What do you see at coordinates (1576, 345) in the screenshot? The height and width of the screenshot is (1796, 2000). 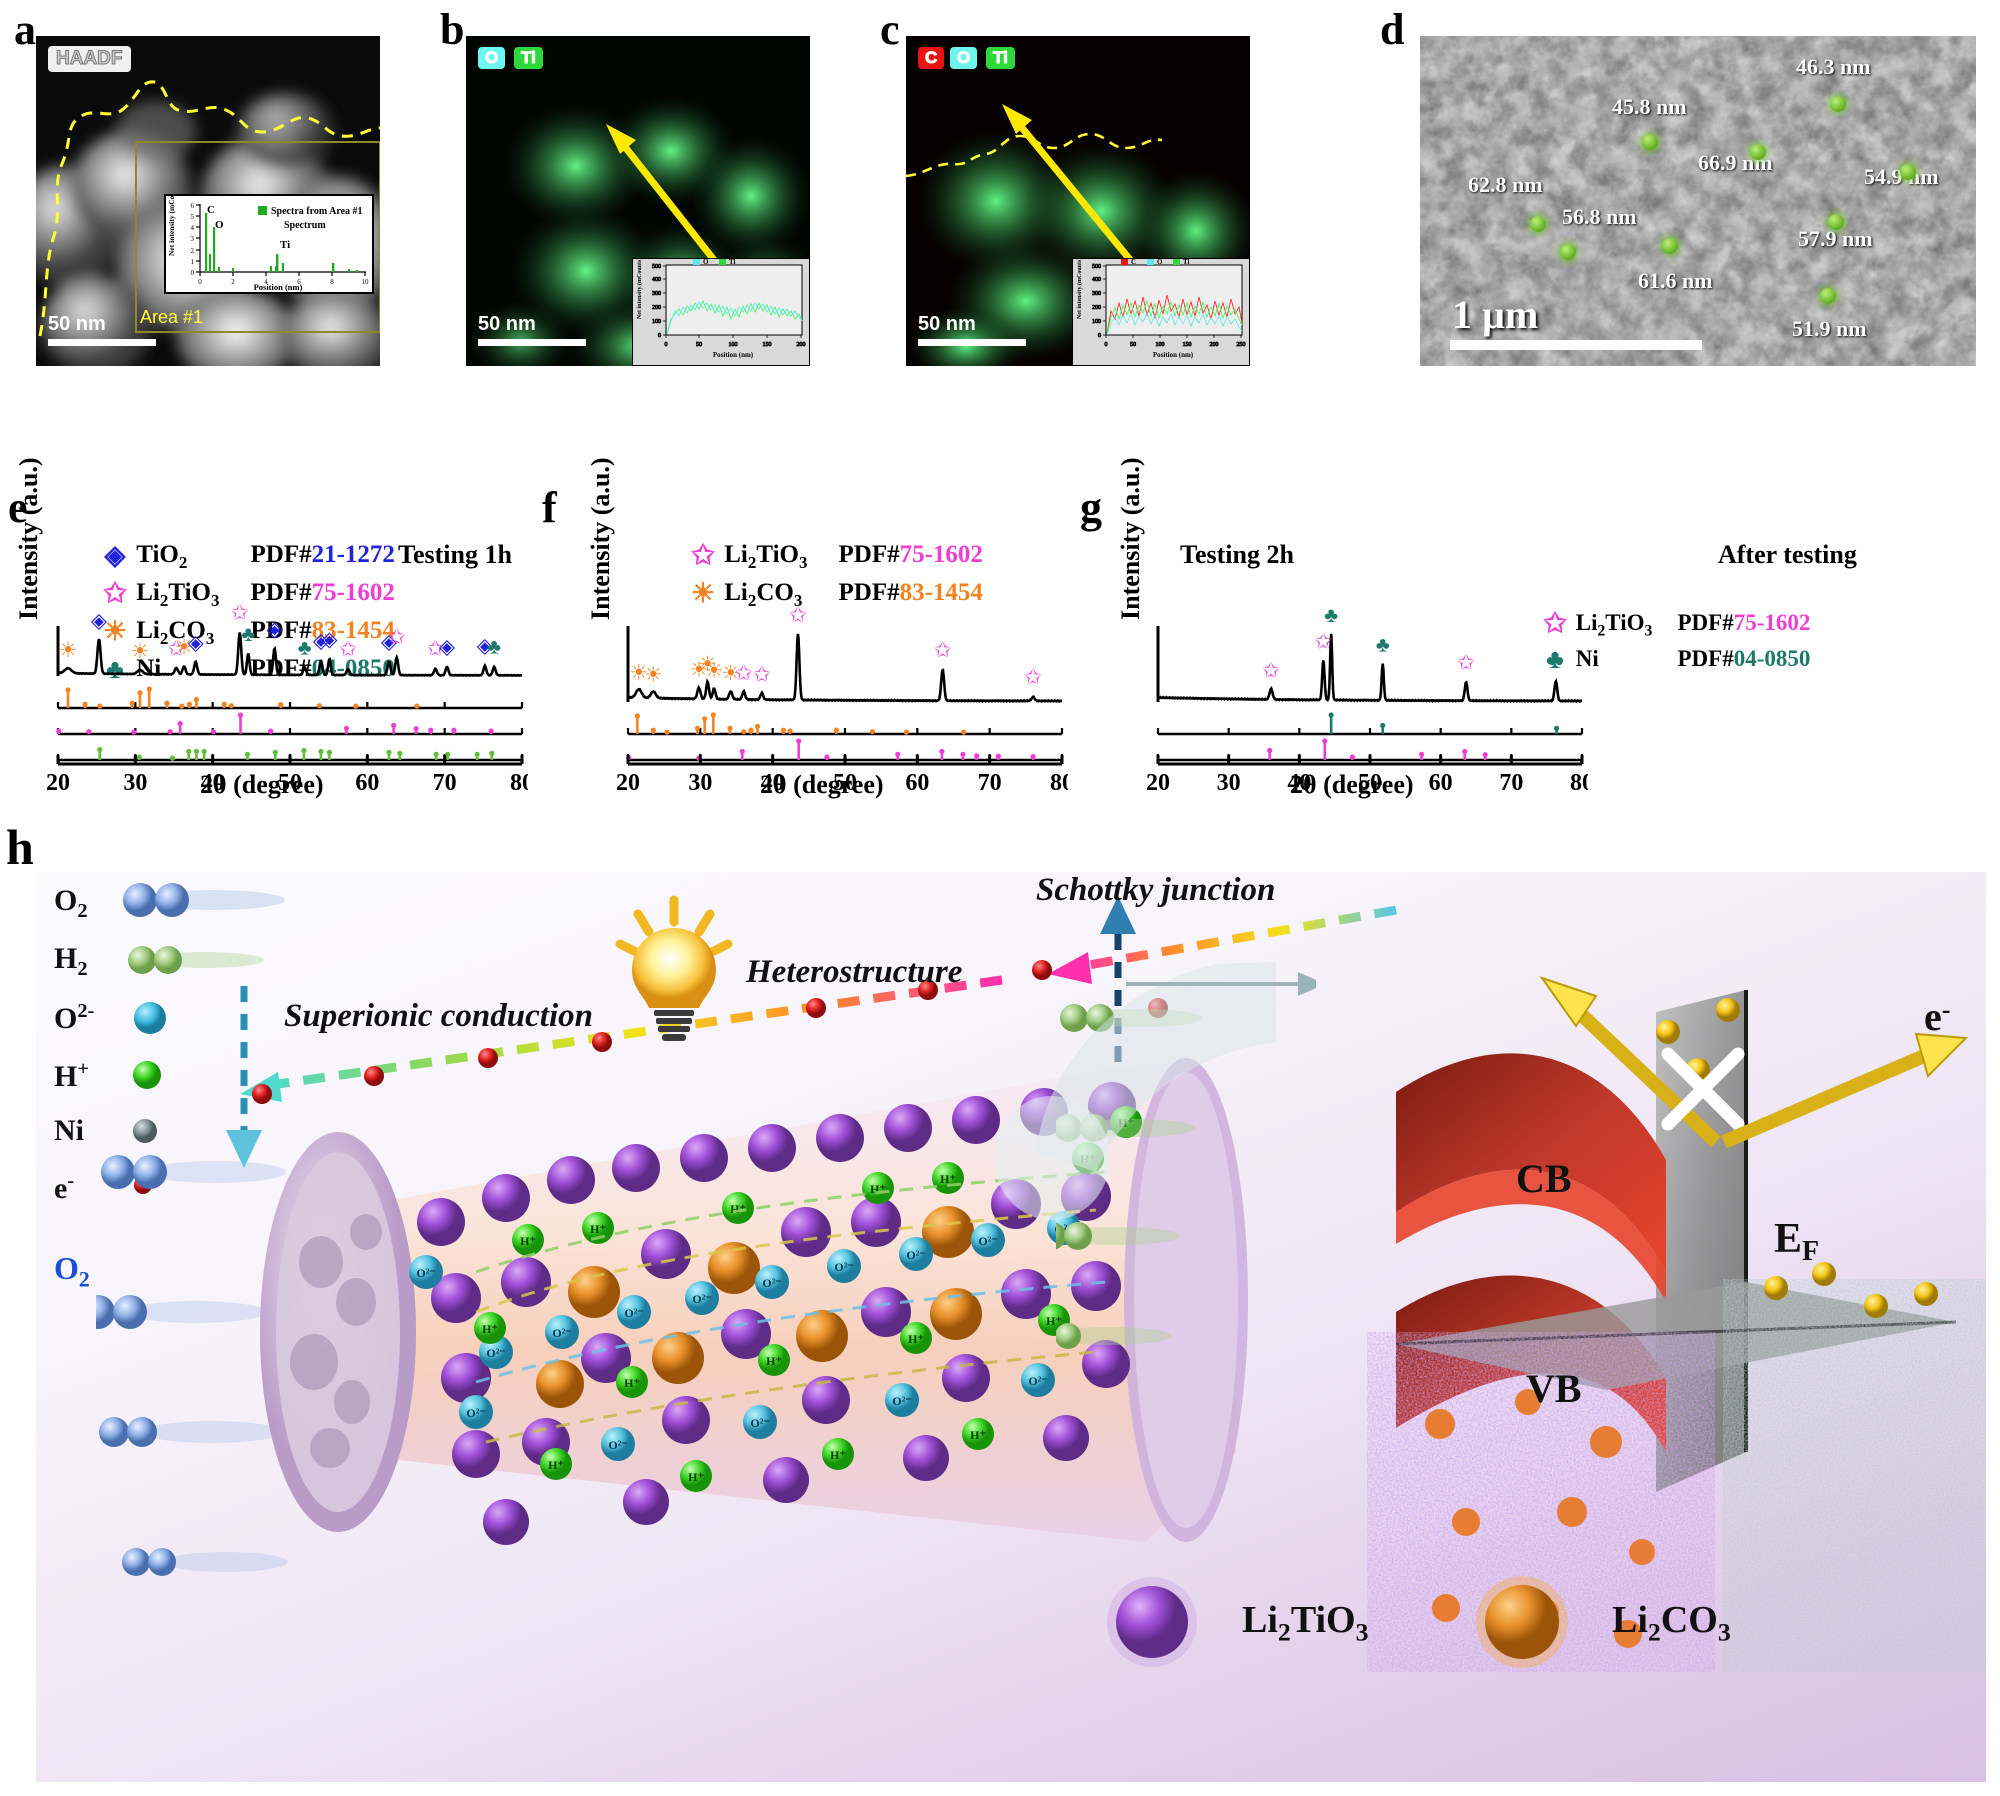 I see `panel-d-scalebar-line` at bounding box center [1576, 345].